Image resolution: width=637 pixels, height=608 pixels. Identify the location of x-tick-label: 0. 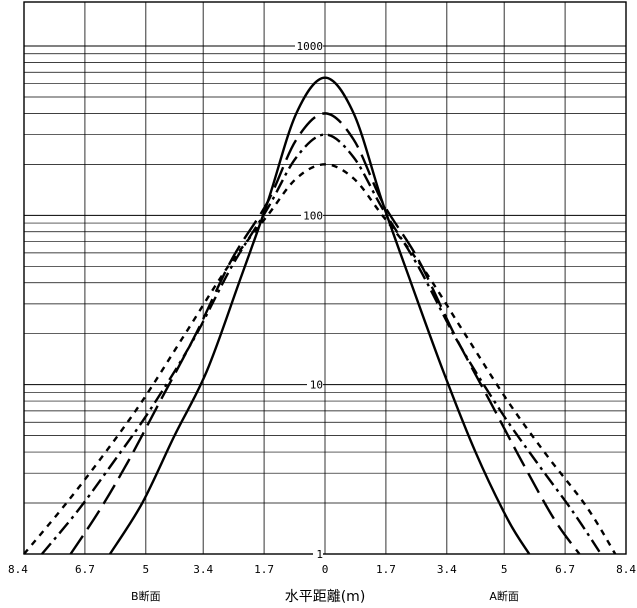
(325, 569).